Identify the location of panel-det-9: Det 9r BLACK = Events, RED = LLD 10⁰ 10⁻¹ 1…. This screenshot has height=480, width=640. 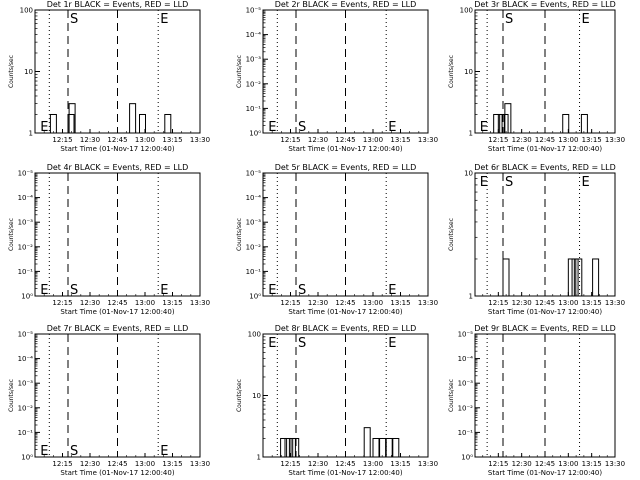
(536, 400).